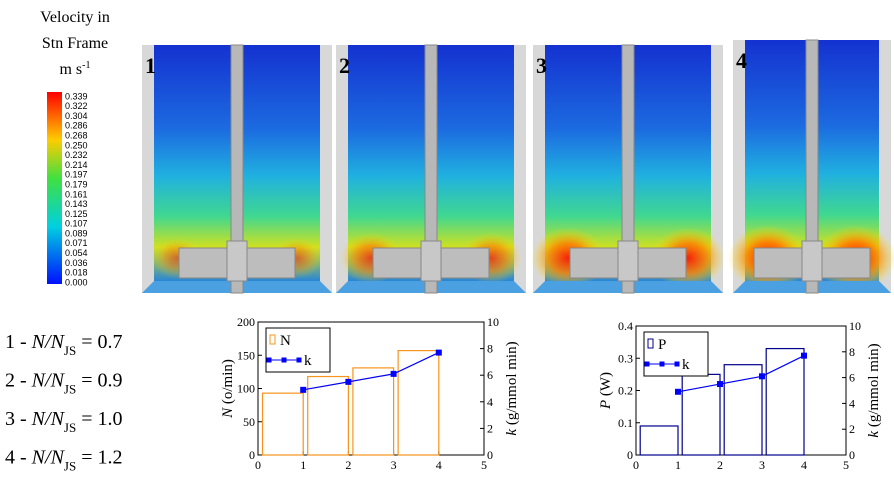 This screenshot has width=894, height=497. Describe the element at coordinates (874, 387) in the screenshot. I see `y2-axis-unit: (g/mmol min)` at that location.